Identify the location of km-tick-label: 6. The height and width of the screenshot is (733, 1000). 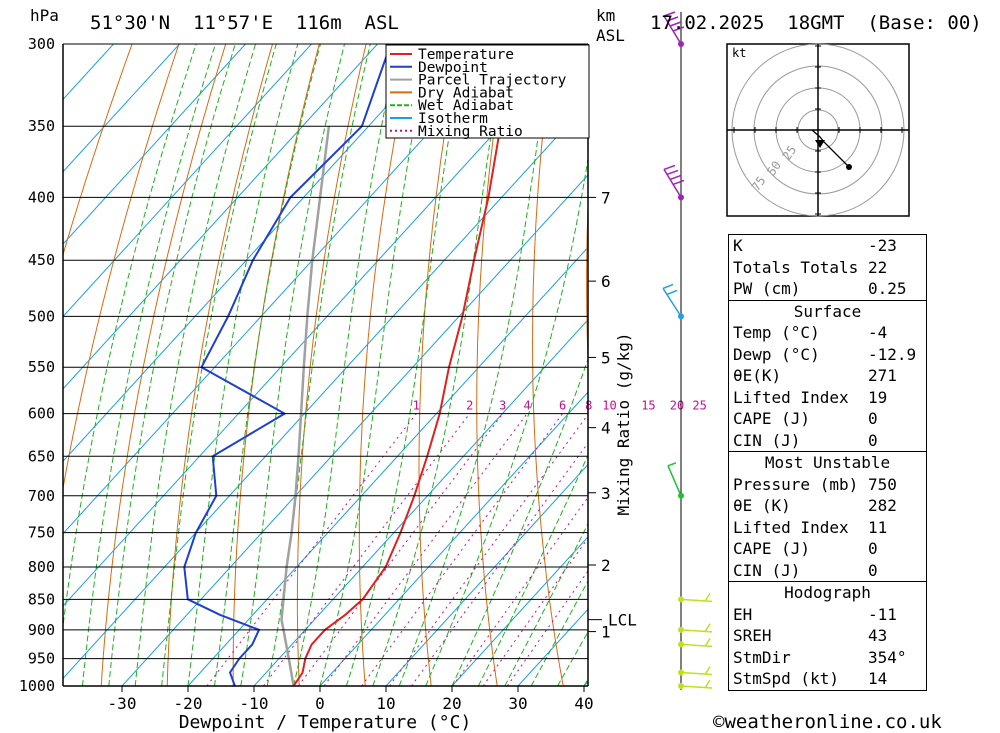
(606, 281).